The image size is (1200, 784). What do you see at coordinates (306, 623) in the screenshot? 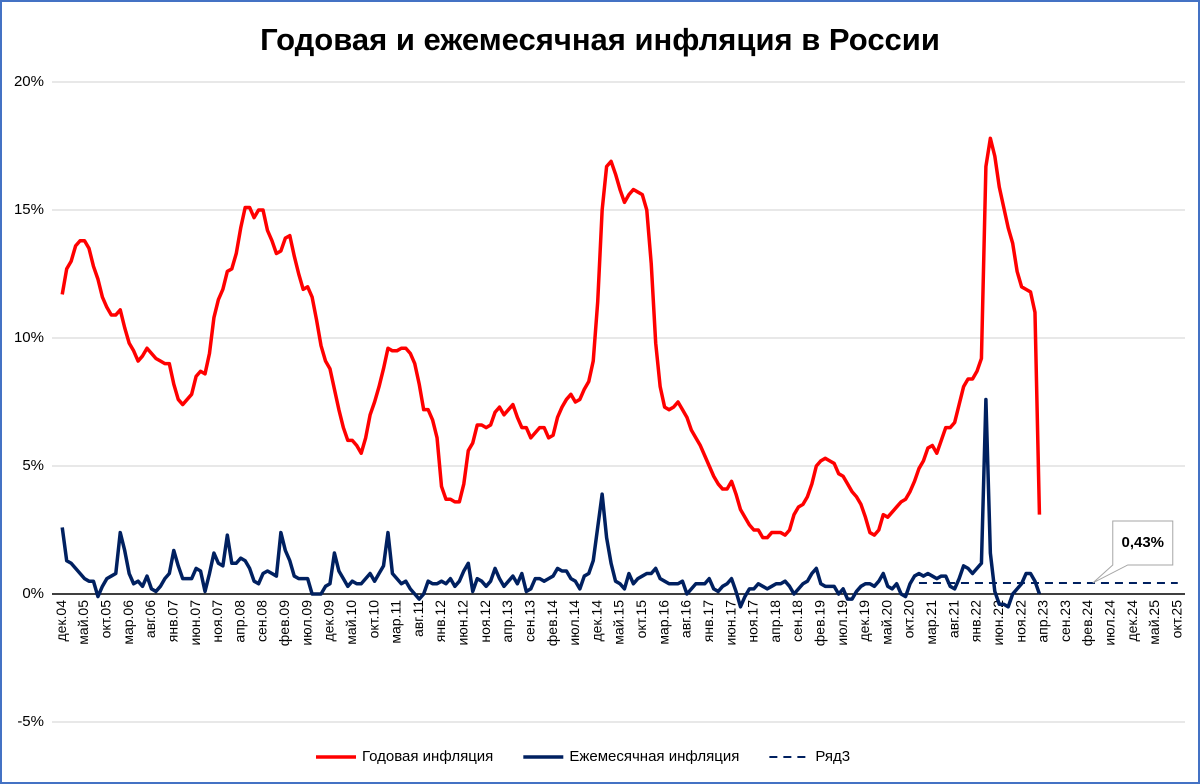
I see `x-tick-label: июл.09` at bounding box center [306, 623].